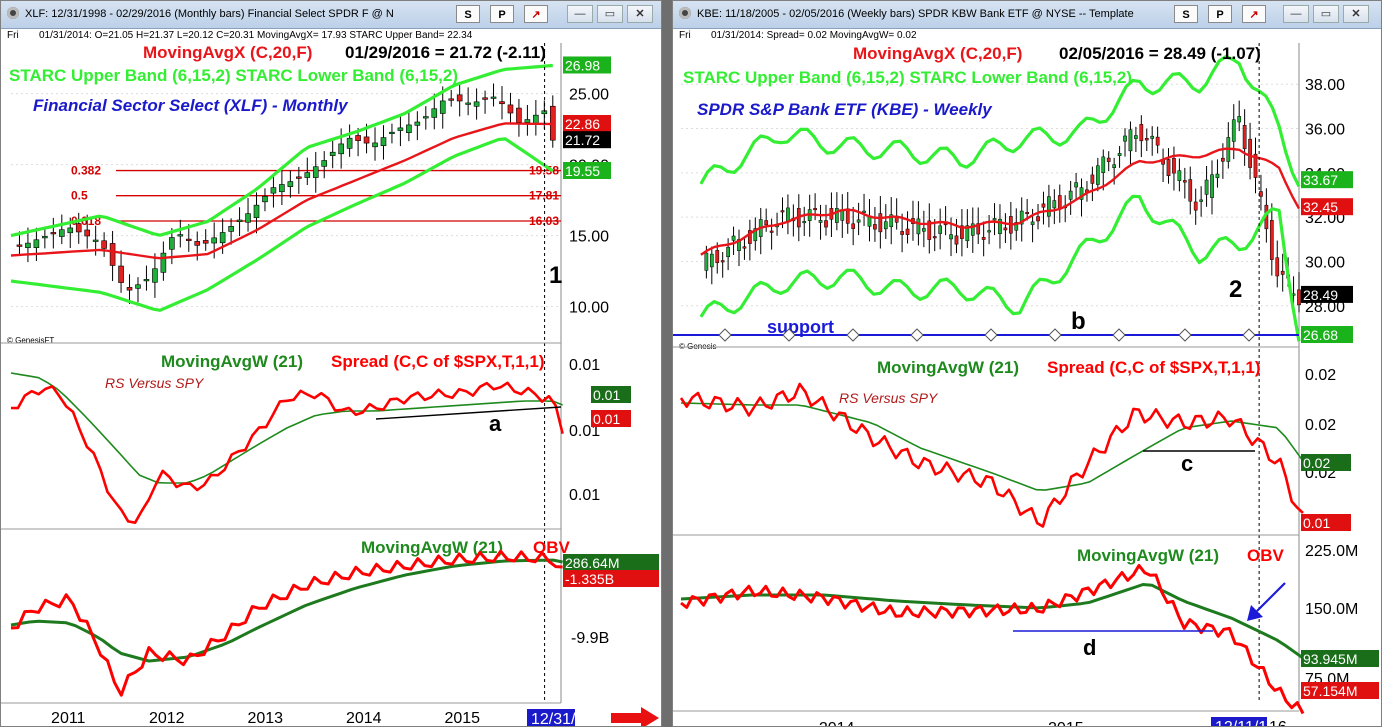 The image size is (1382, 727). I want to click on rs-tag-box, so click(1326, 522).